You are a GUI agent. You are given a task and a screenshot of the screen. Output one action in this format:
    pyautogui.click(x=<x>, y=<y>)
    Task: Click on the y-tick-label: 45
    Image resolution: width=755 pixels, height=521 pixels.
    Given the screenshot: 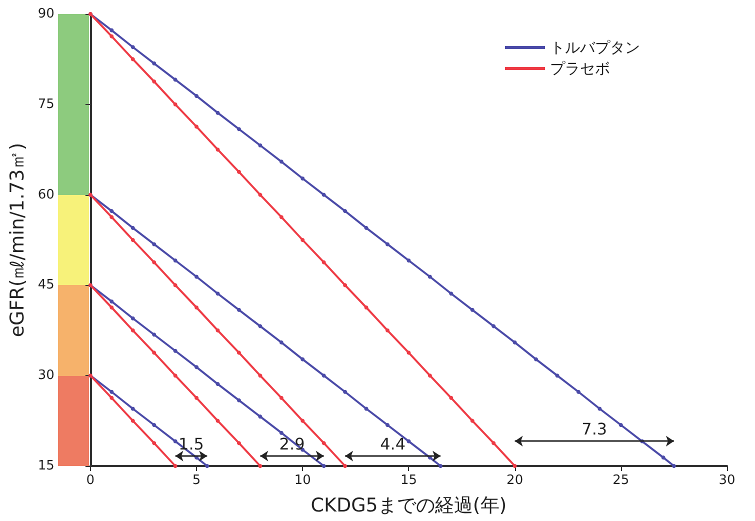 What is the action you would take?
    pyautogui.click(x=46, y=285)
    